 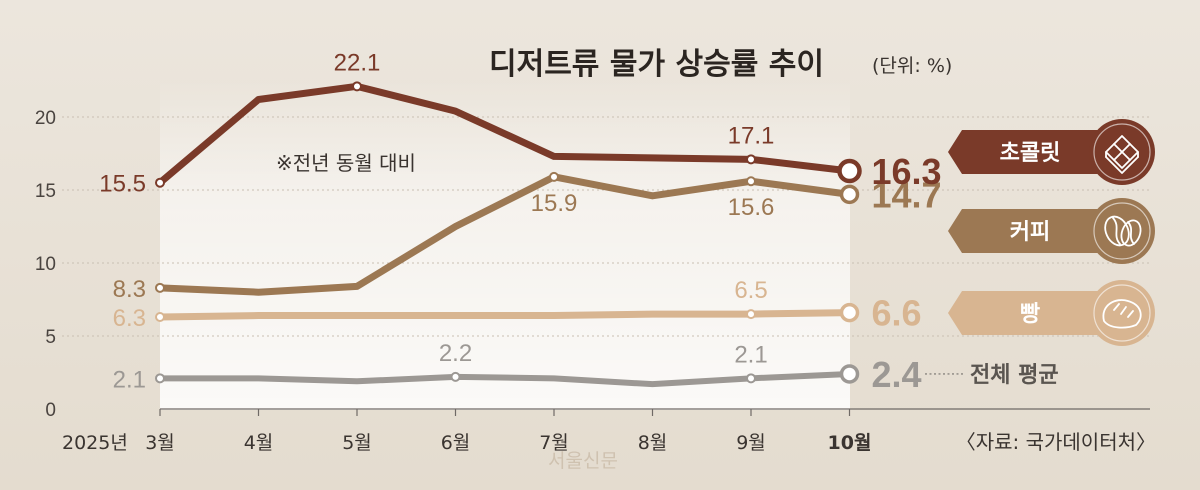 What do you see at coordinates (653, 443) in the screenshot?
I see `x-tick-label: 8월` at bounding box center [653, 443].